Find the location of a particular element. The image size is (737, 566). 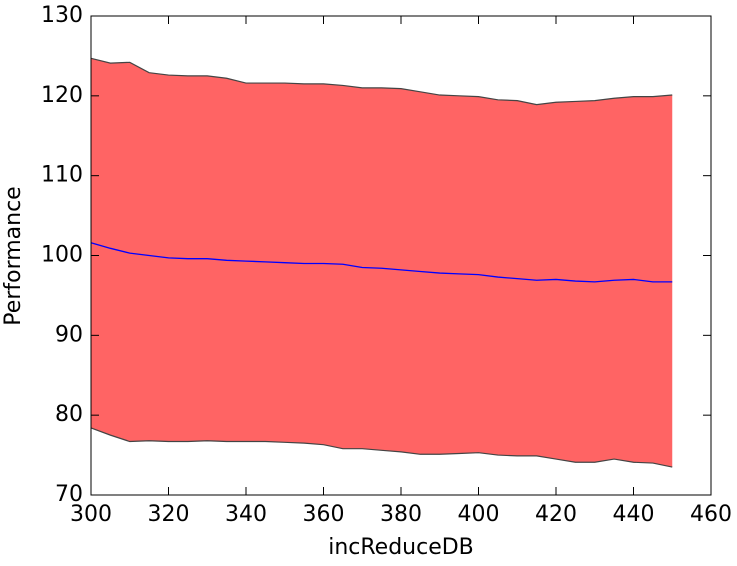

x-tick-label: 380 is located at coordinates (401, 514).